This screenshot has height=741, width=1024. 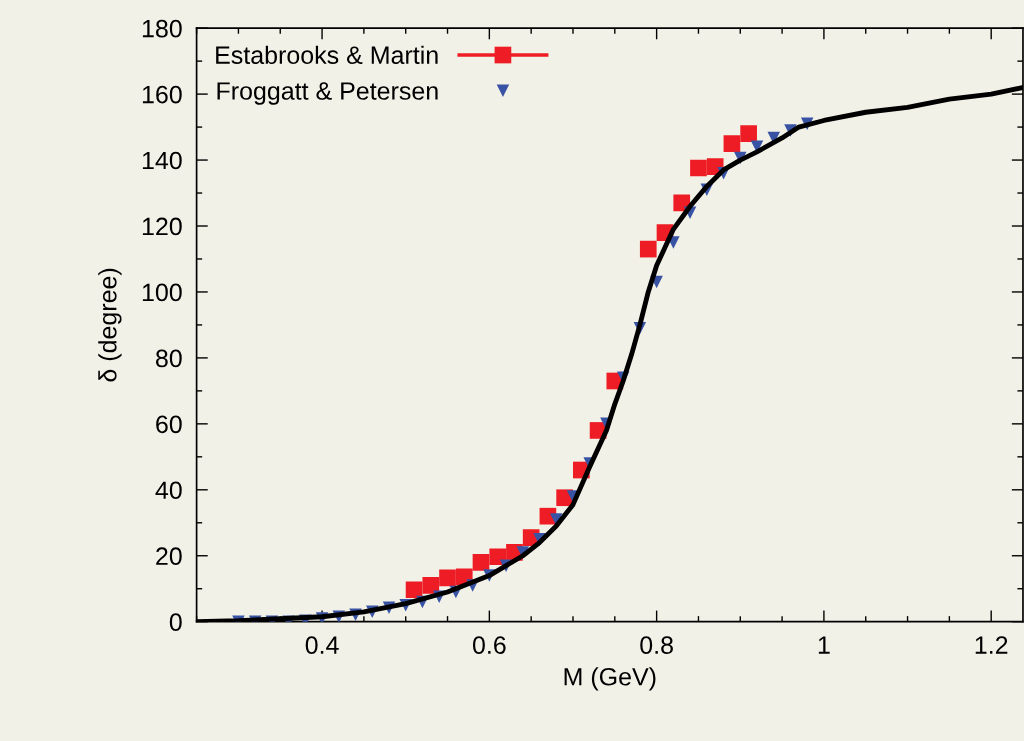 What do you see at coordinates (991, 645) in the screenshot?
I see `x-tick-label: 1.2` at bounding box center [991, 645].